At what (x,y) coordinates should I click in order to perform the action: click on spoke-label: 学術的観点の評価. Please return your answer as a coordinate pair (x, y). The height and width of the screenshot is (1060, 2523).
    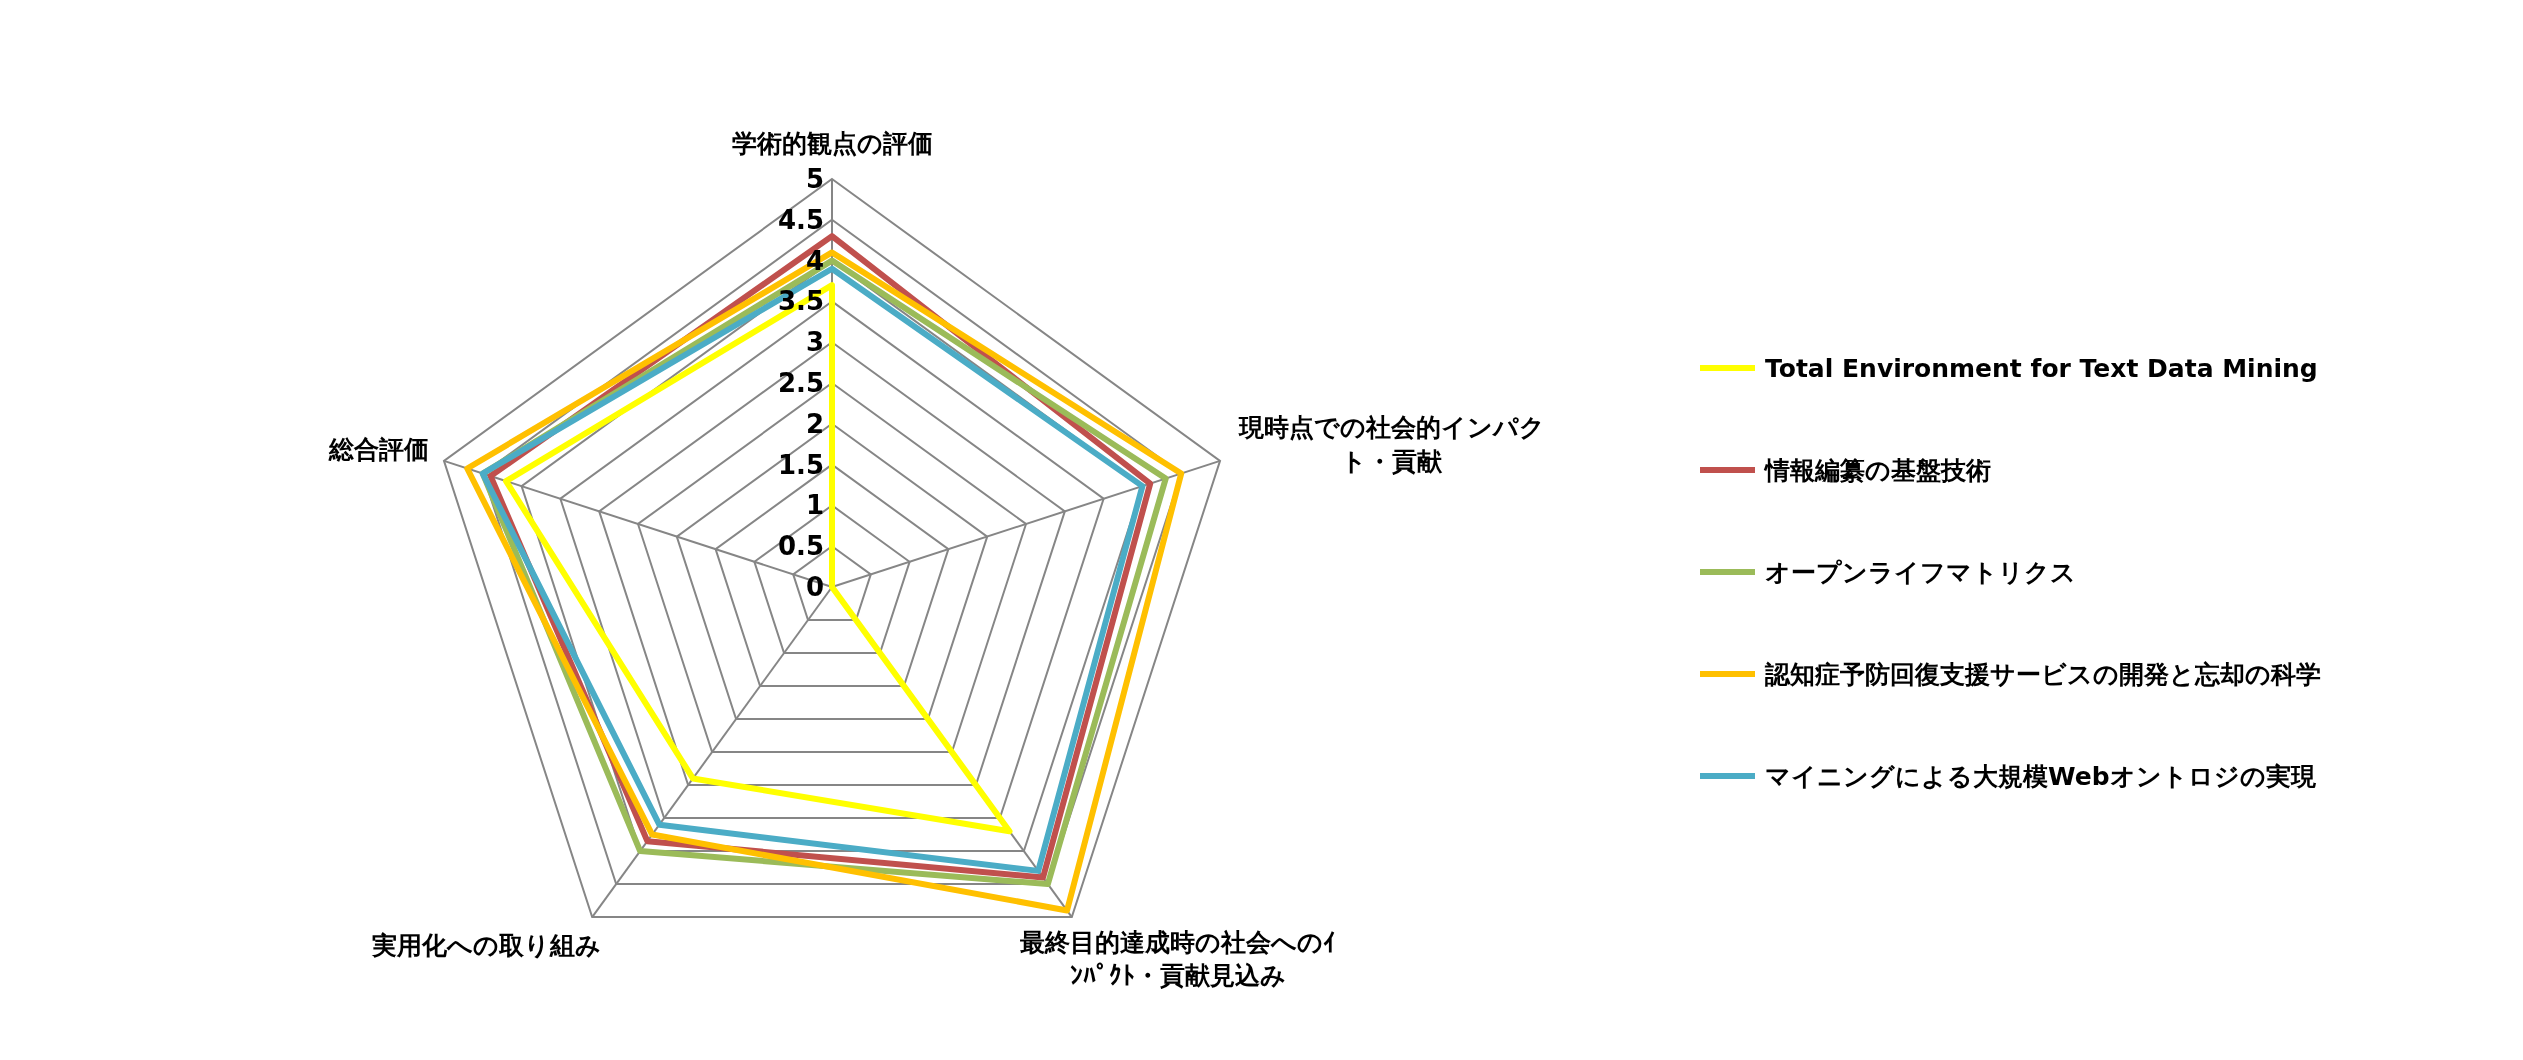
    Looking at the image, I should click on (832, 144).